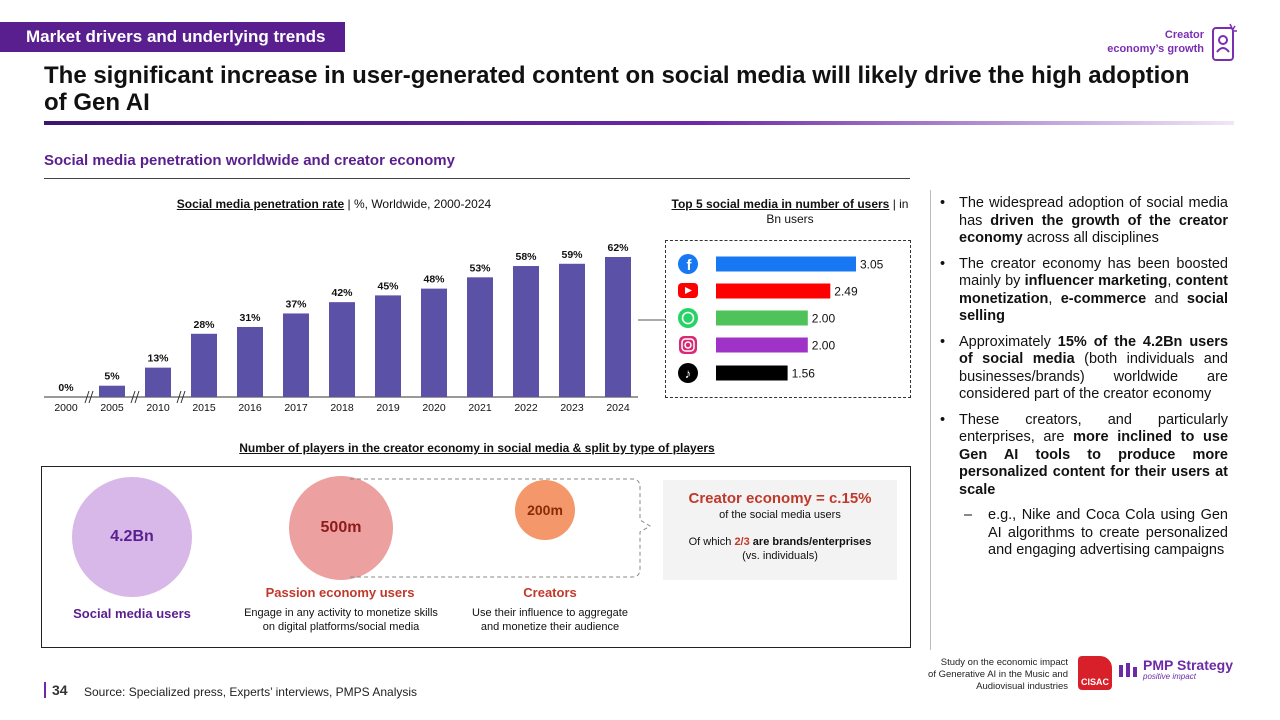 The width and height of the screenshot is (1280, 720). What do you see at coordinates (112, 408) in the screenshot?
I see `tick-label-2005: 2005` at bounding box center [112, 408].